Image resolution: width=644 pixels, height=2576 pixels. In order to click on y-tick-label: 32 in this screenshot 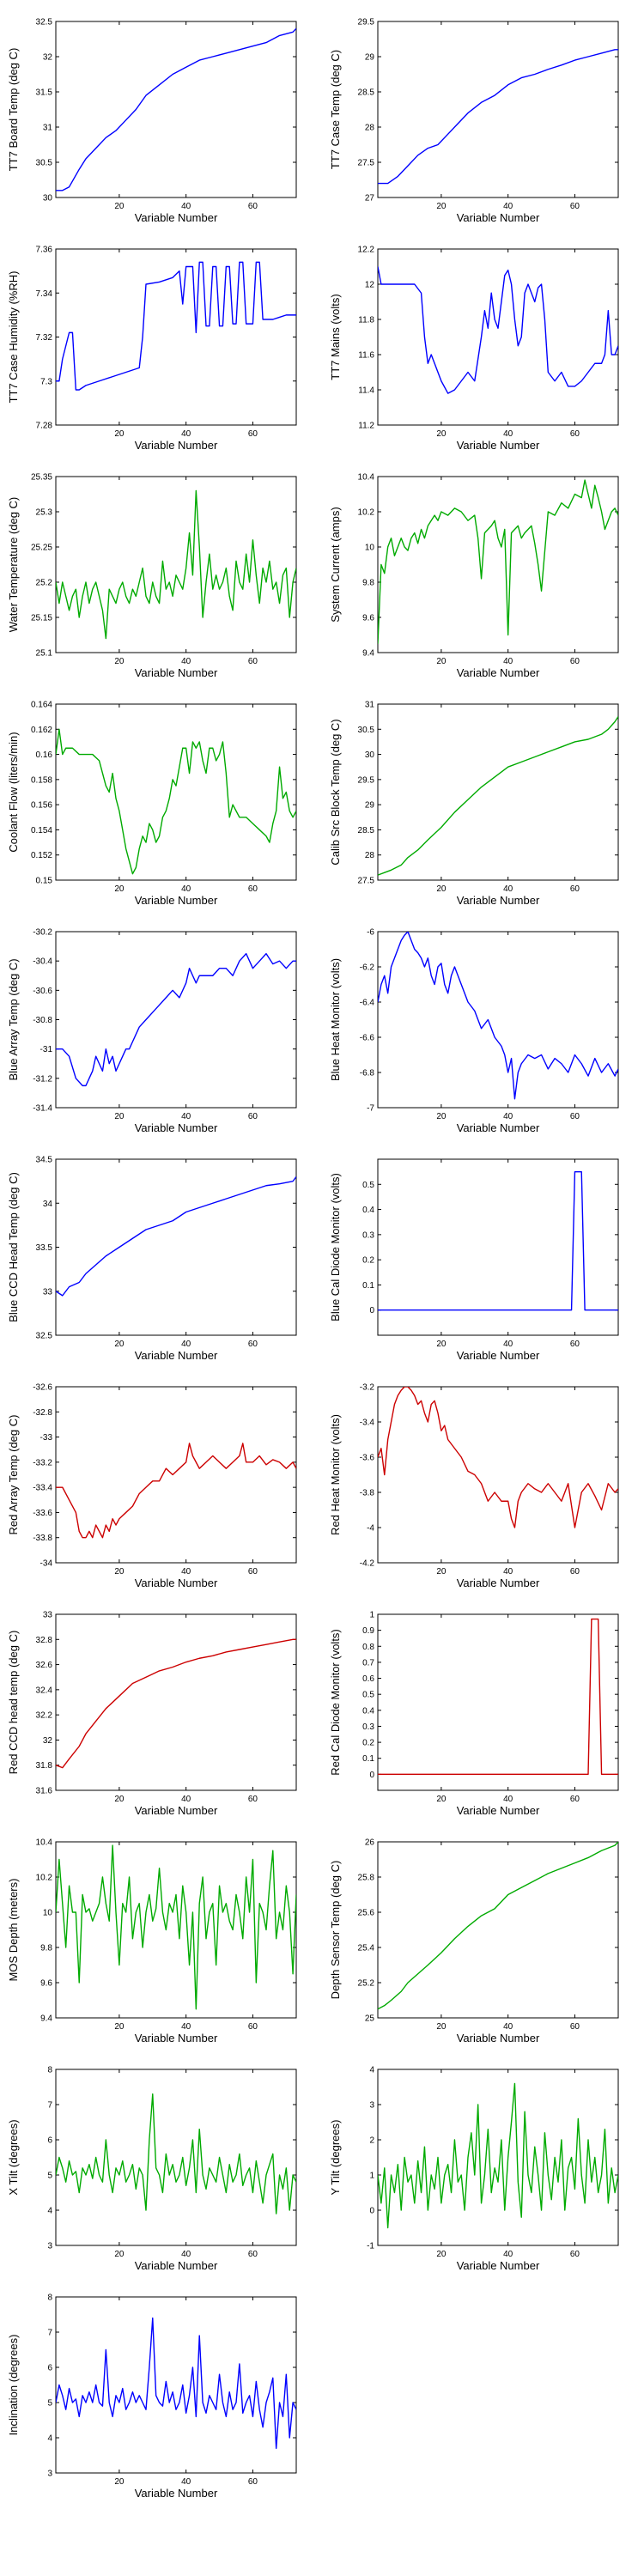, I will do `click(48, 1741)`.